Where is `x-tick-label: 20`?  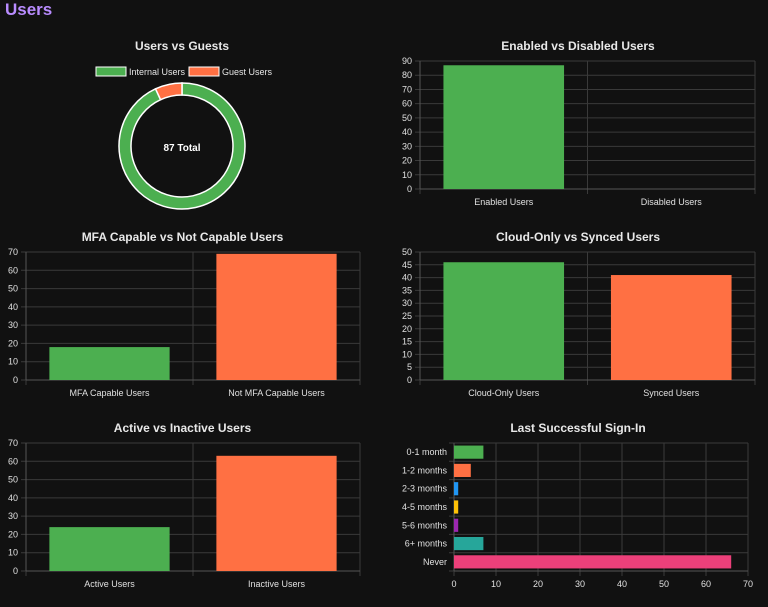 x-tick-label: 20 is located at coordinates (538, 584).